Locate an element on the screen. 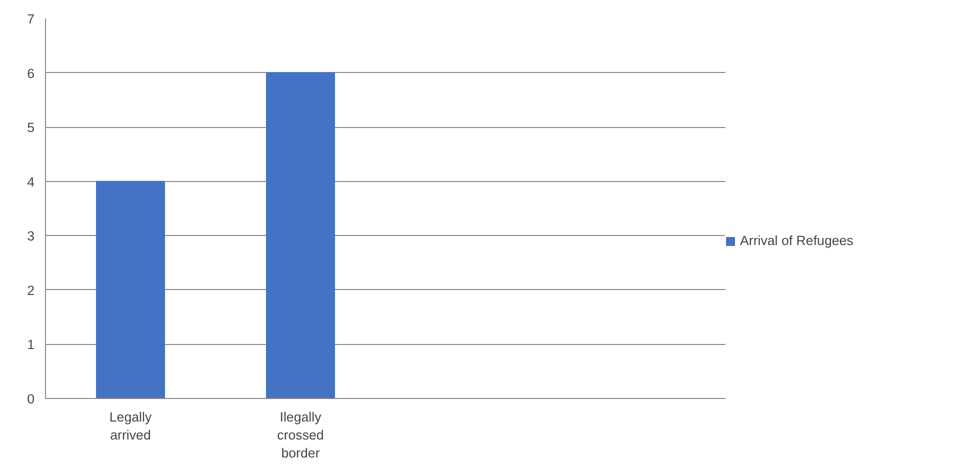 This screenshot has width=961, height=466. y-tick-label: 2 is located at coordinates (31, 290).